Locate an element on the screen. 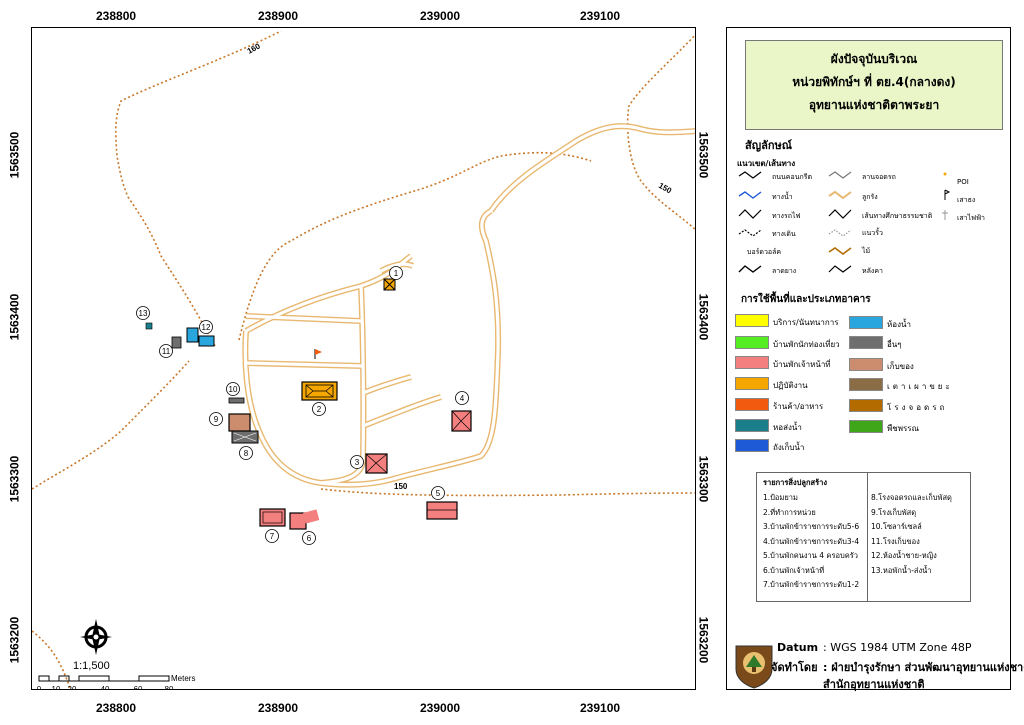  list-item: 7.บ้านพักข้าราชการระดับ1-2 is located at coordinates (811, 584).